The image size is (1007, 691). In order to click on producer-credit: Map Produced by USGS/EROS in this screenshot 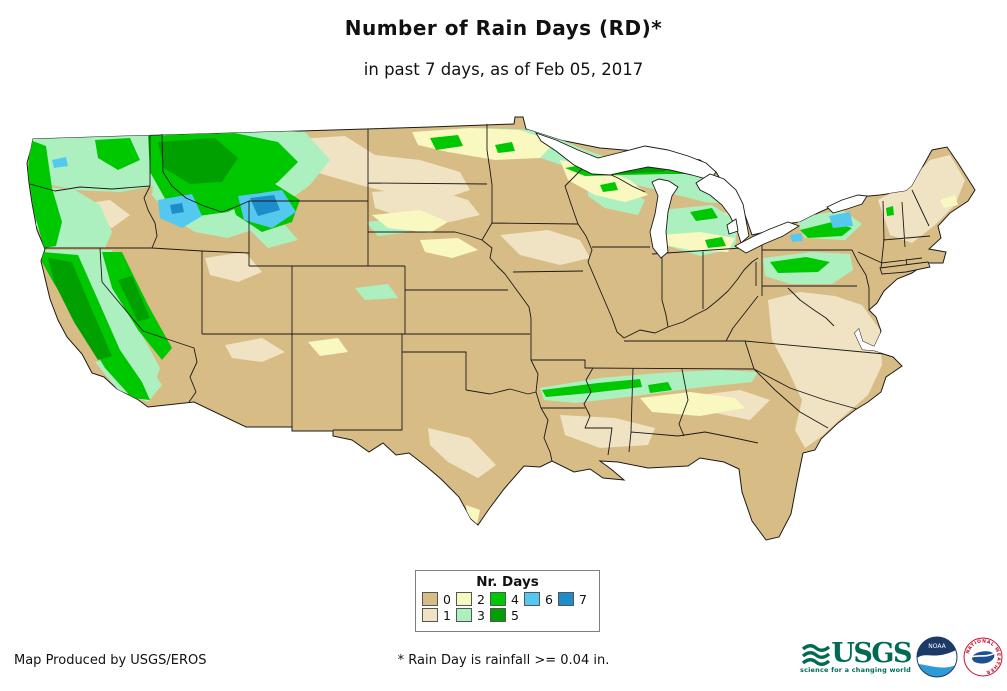, I will do `click(110, 660)`.